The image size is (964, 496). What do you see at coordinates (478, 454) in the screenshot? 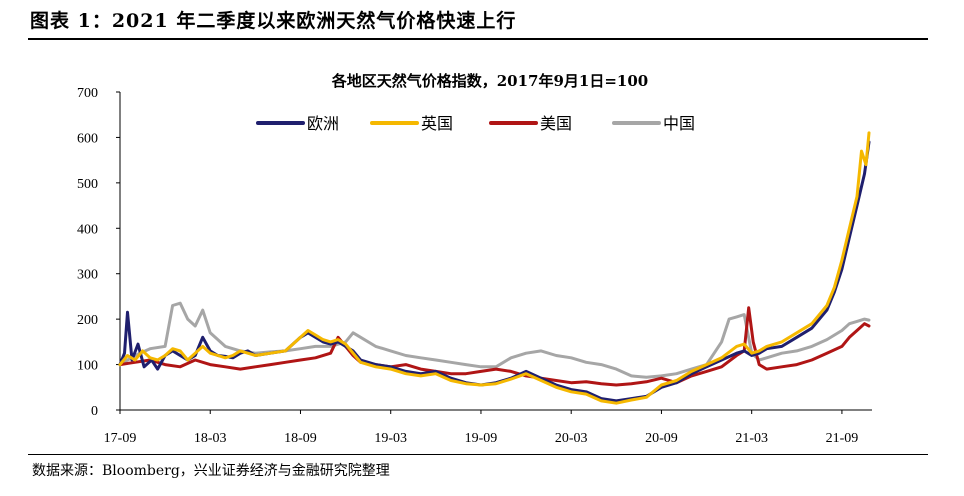
I see `source-rule` at bounding box center [478, 454].